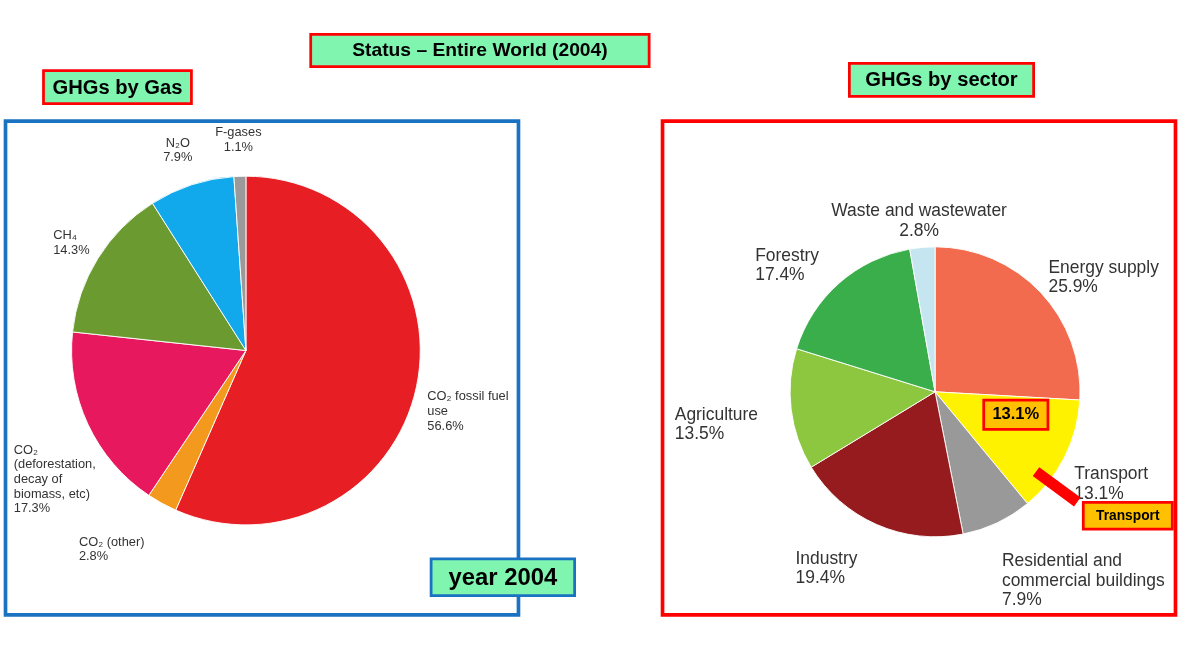  Describe the element at coordinates (117, 86) in the screenshot. I see `chart-title: GHGs by Gas` at that location.